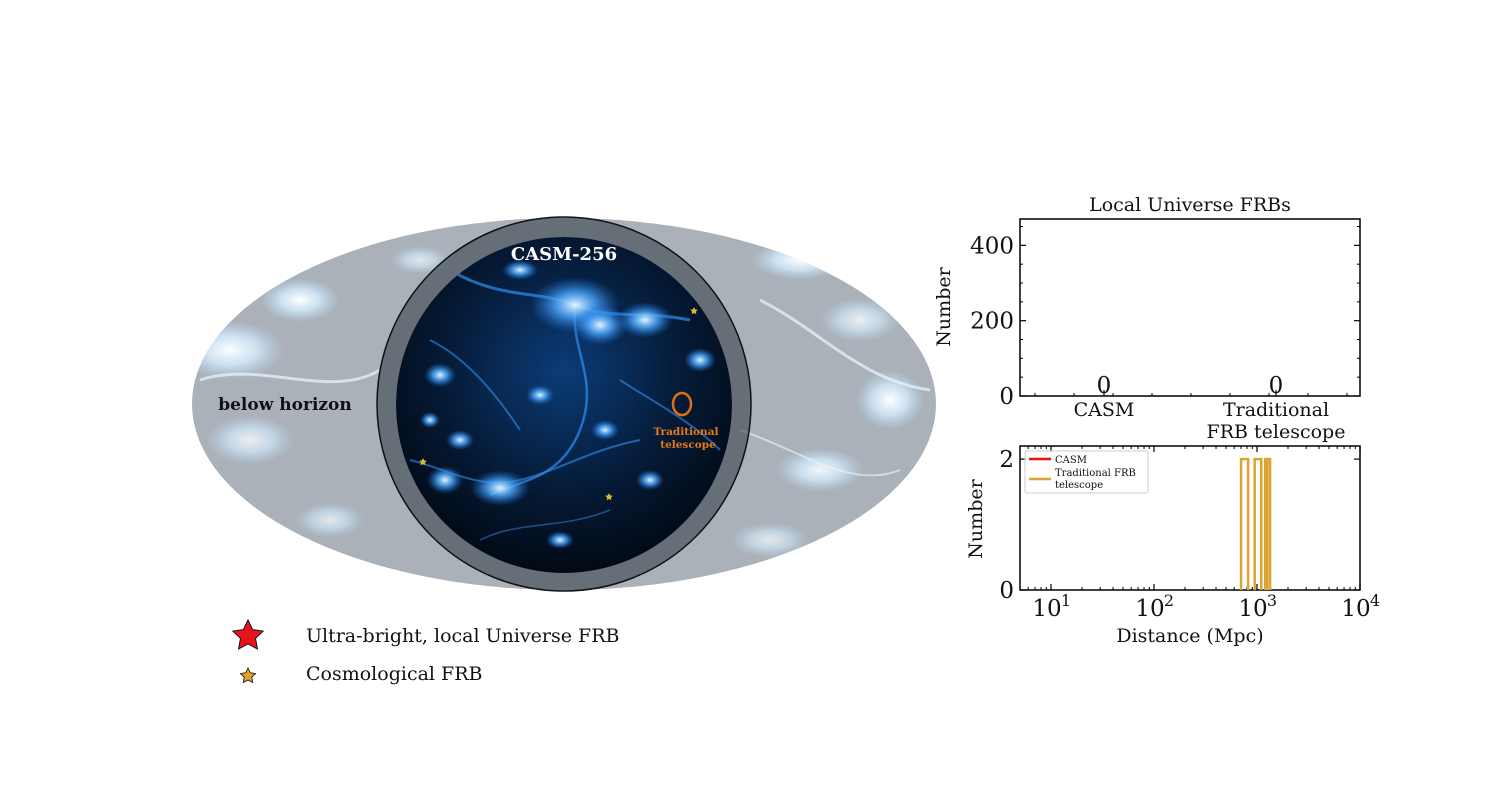 The width and height of the screenshot is (1512, 800). What do you see at coordinates (1104, 410) in the screenshot?
I see `chart1-category-label: CASM` at bounding box center [1104, 410].